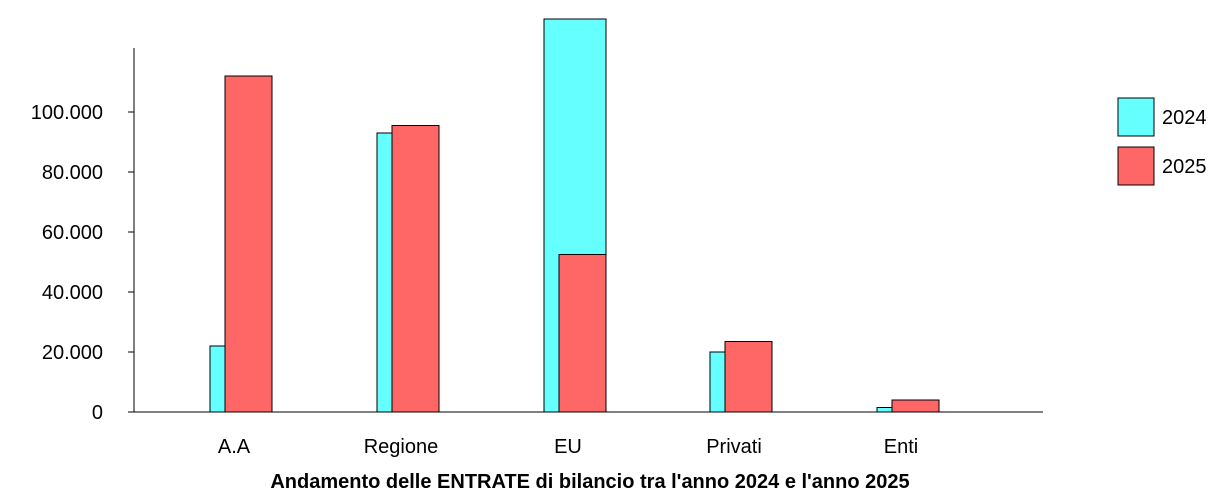 The image size is (1224, 497). I want to click on x-tick-label: EU, so click(568, 447).